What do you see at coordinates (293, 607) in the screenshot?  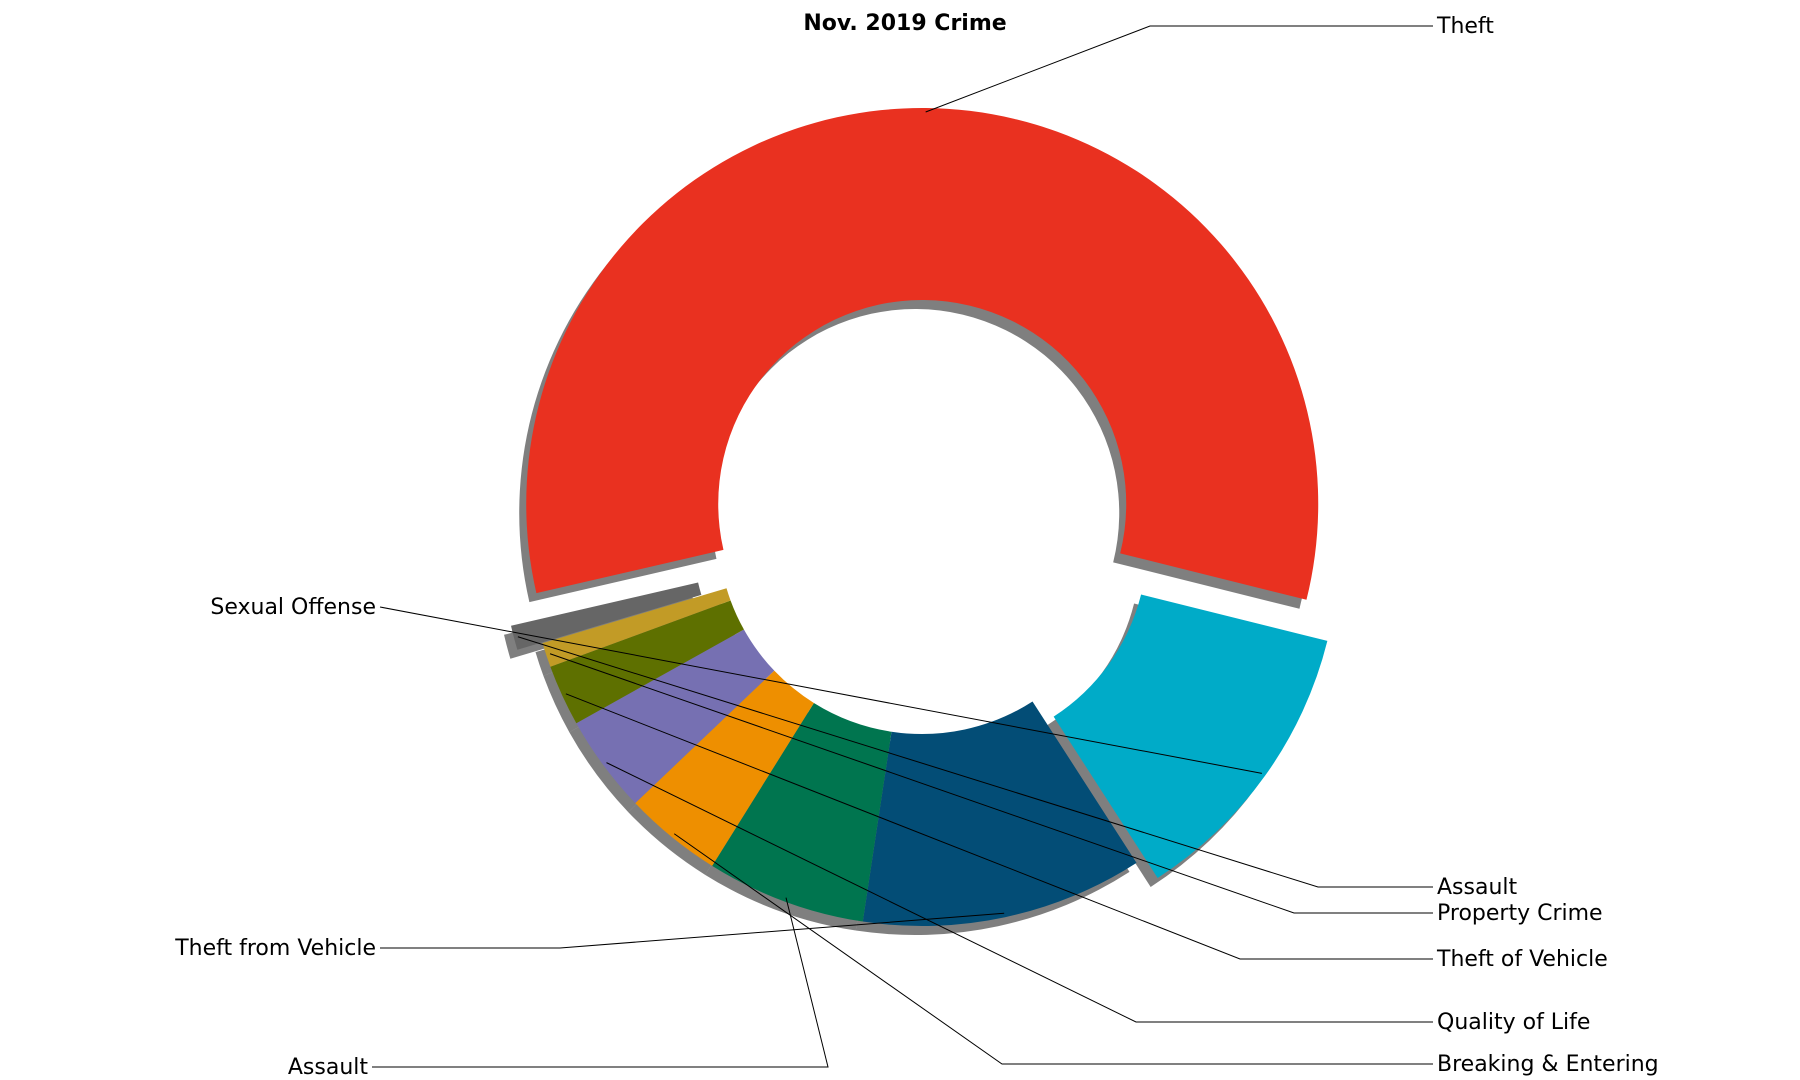 I see `label-sexual-offense-1: Sexual Offense` at bounding box center [293, 607].